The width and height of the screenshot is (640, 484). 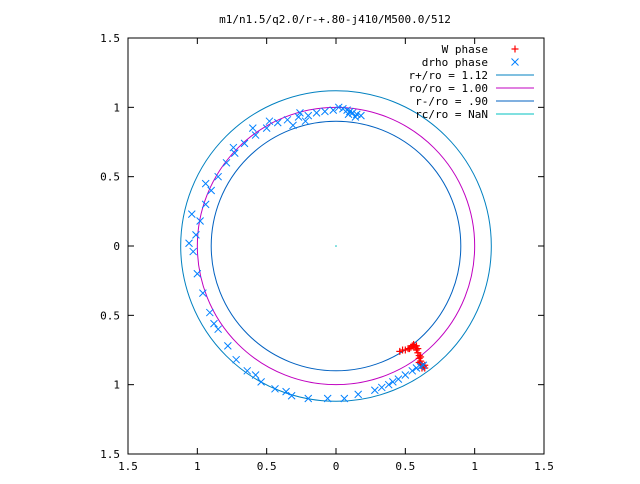 I want to click on legend-label: drho phase, so click(x=455, y=62).